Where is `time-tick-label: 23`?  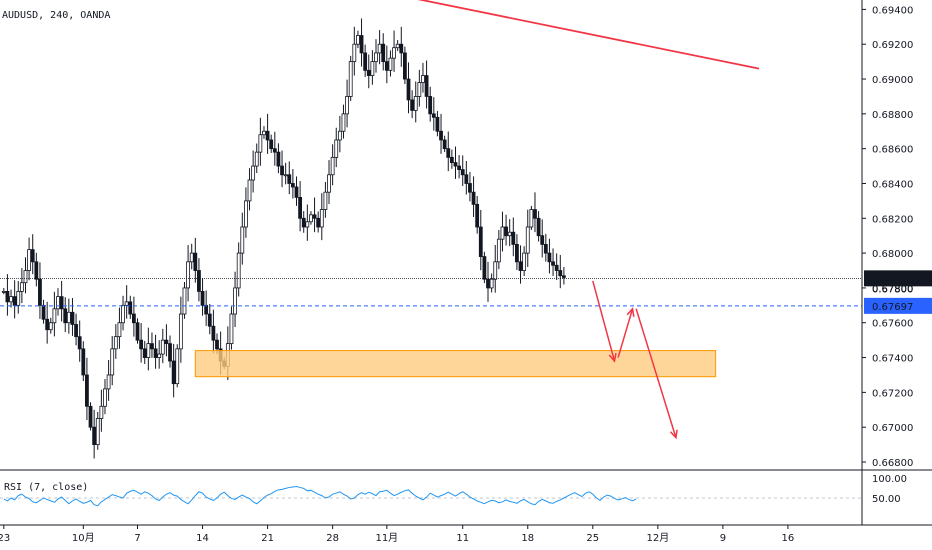 time-tick-label: 23 is located at coordinates (5, 538).